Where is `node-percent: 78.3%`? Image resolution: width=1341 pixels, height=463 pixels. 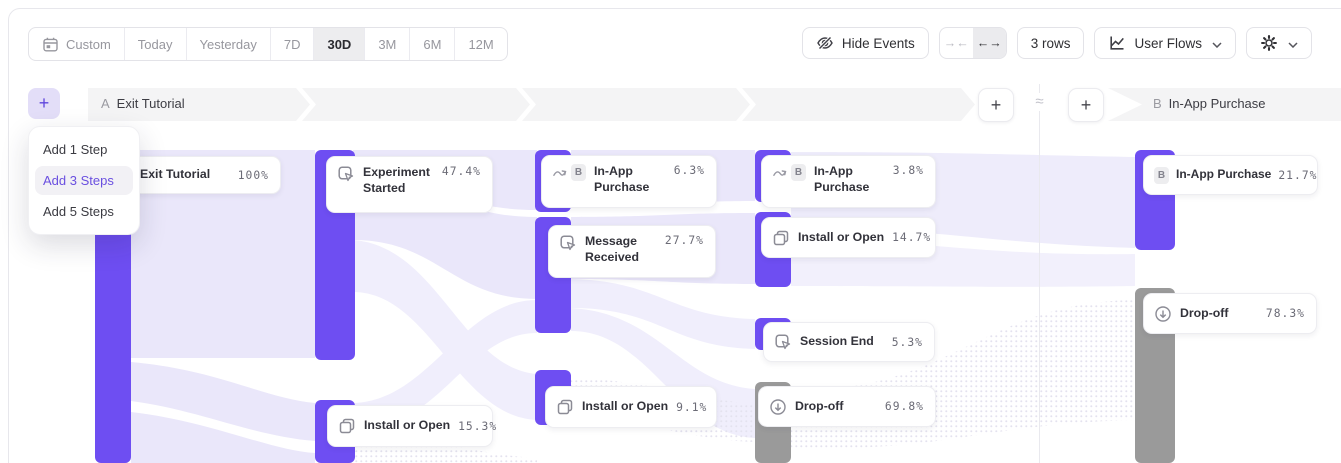 node-percent: 78.3% is located at coordinates (1285, 313).